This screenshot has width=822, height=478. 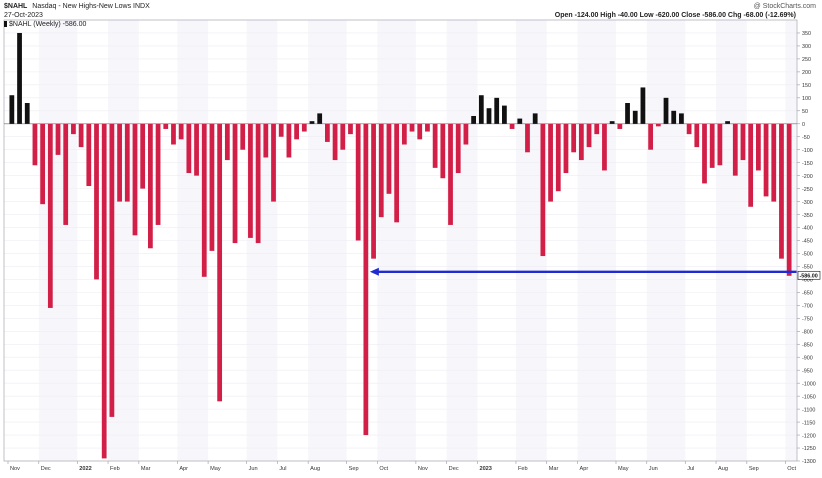 What do you see at coordinates (809, 397) in the screenshot?
I see `y-tick-label: -1050` at bounding box center [809, 397].